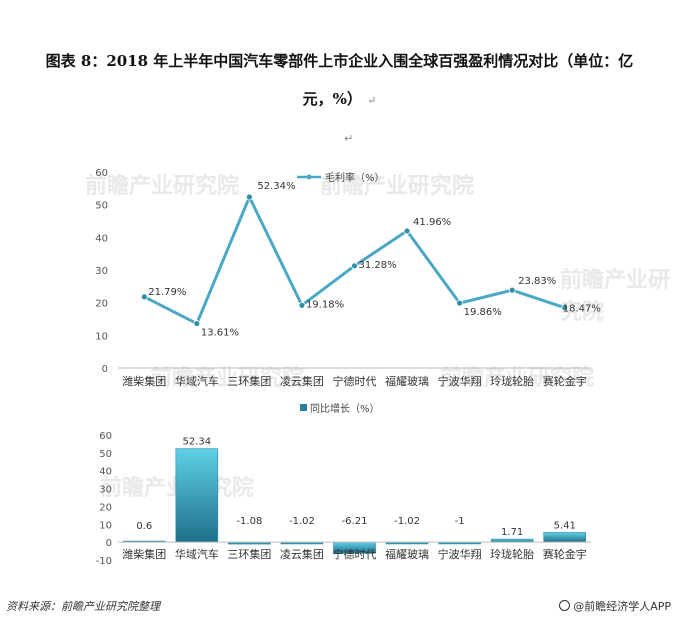 Image resolution: width=679 pixels, height=622 pixels. What do you see at coordinates (582, 309) in the screenshot?
I see `line-data-label: 18.47%` at bounding box center [582, 309].